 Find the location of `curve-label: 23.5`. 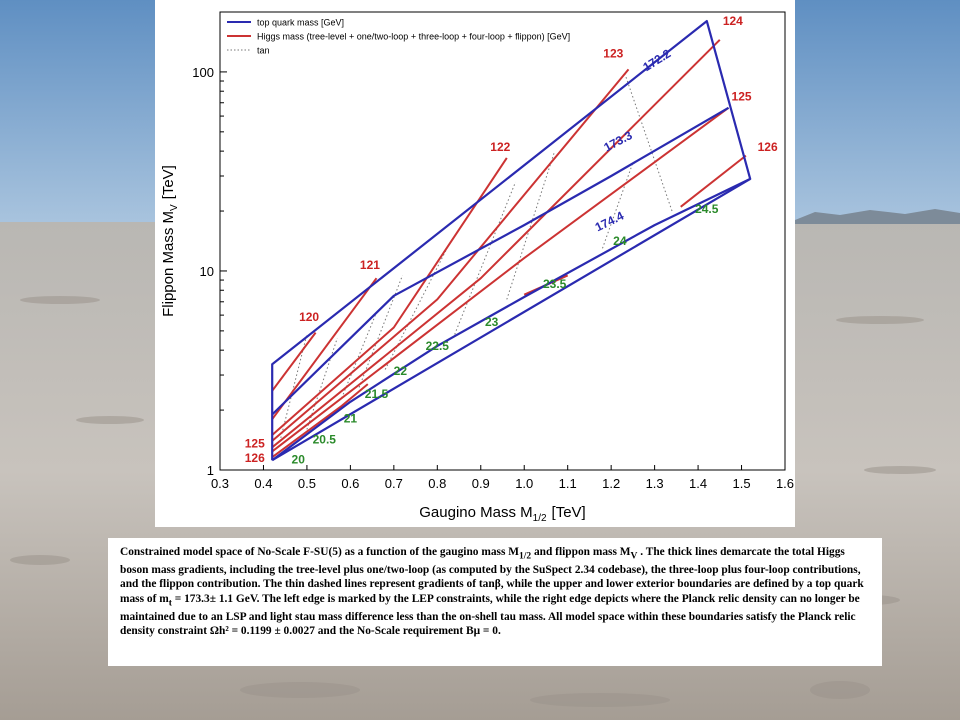

curve-label: 23.5 is located at coordinates (555, 284).